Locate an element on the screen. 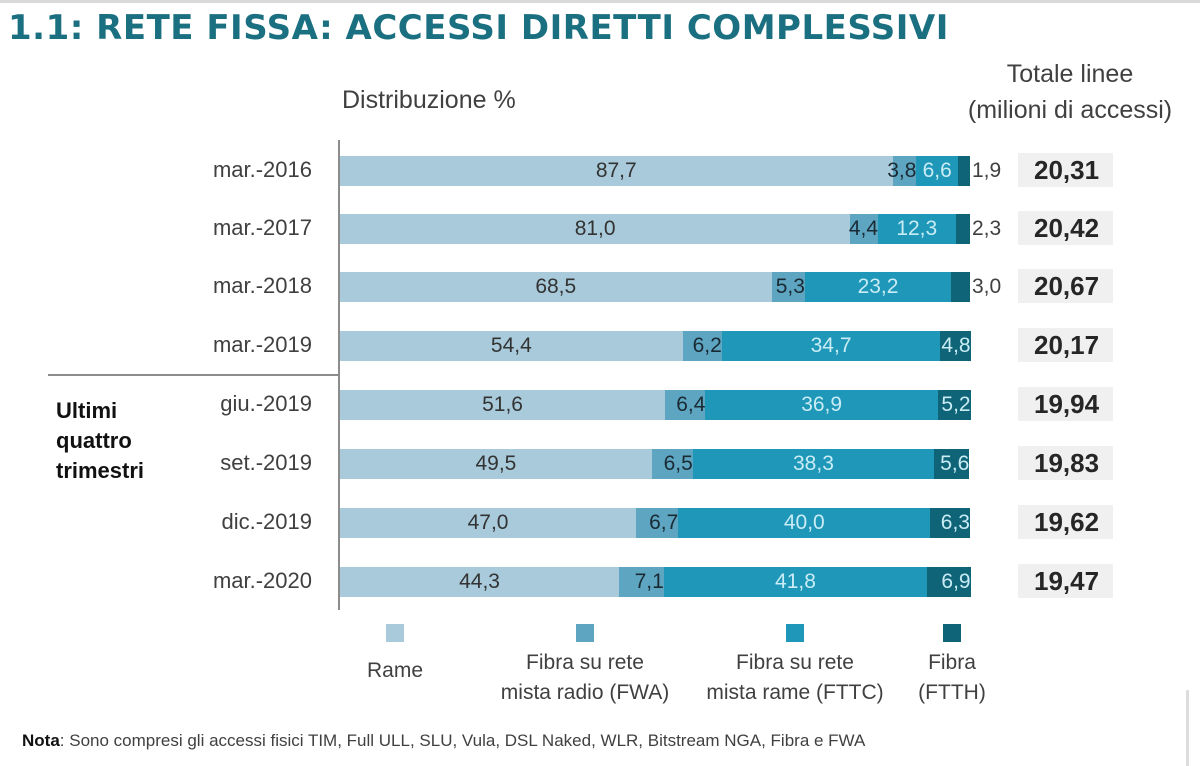 Image resolution: width=1200 pixels, height=766 pixels. legend-label-line: Rame is located at coordinates (395, 670).